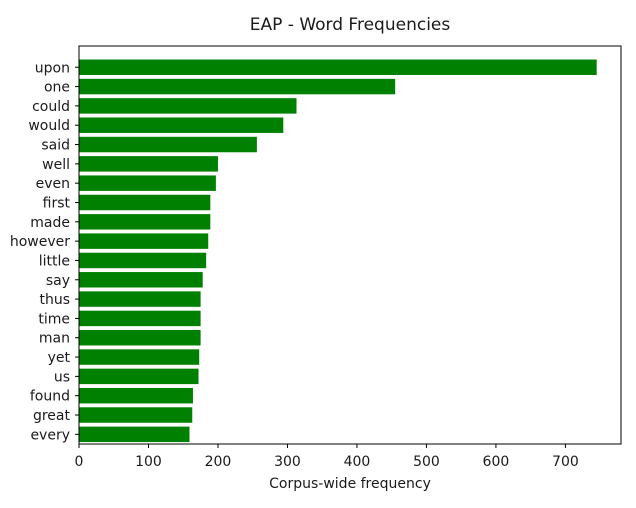  Describe the element at coordinates (139, 376) in the screenshot. I see `bar-us` at that location.